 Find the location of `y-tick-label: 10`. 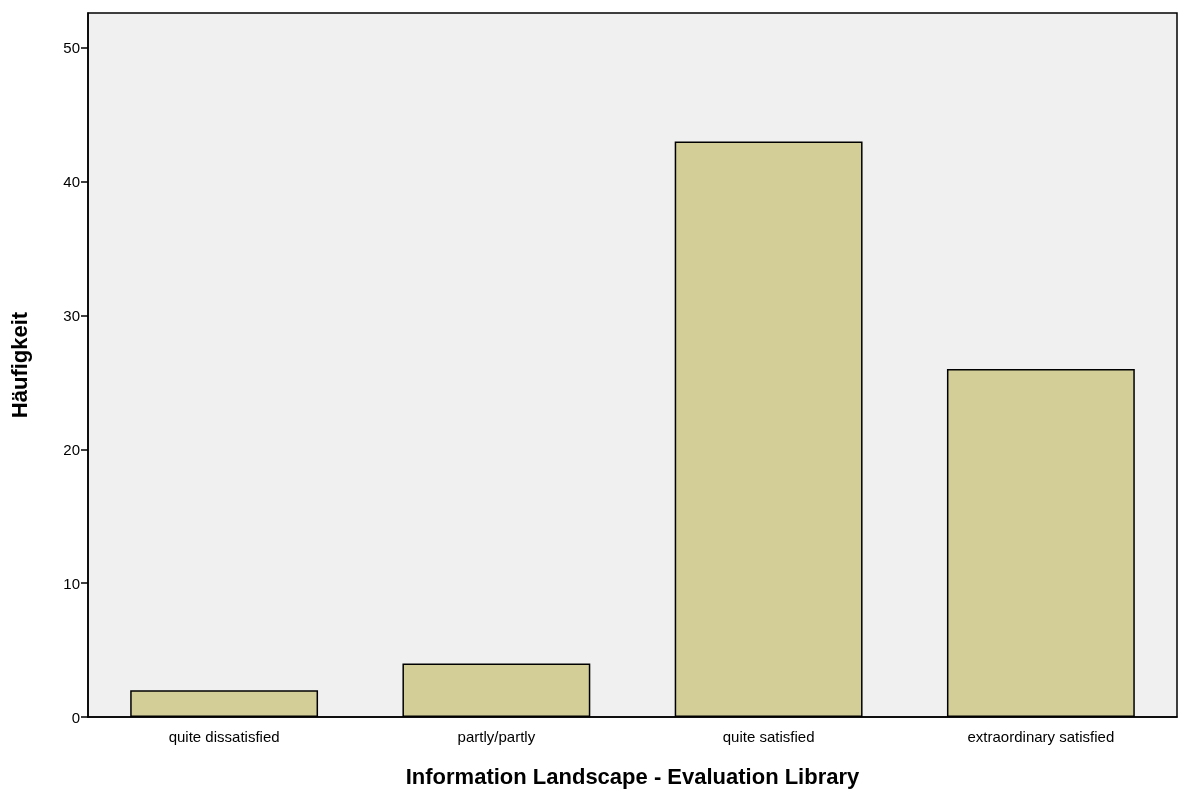

y-tick-label: 10 is located at coordinates (71, 583).